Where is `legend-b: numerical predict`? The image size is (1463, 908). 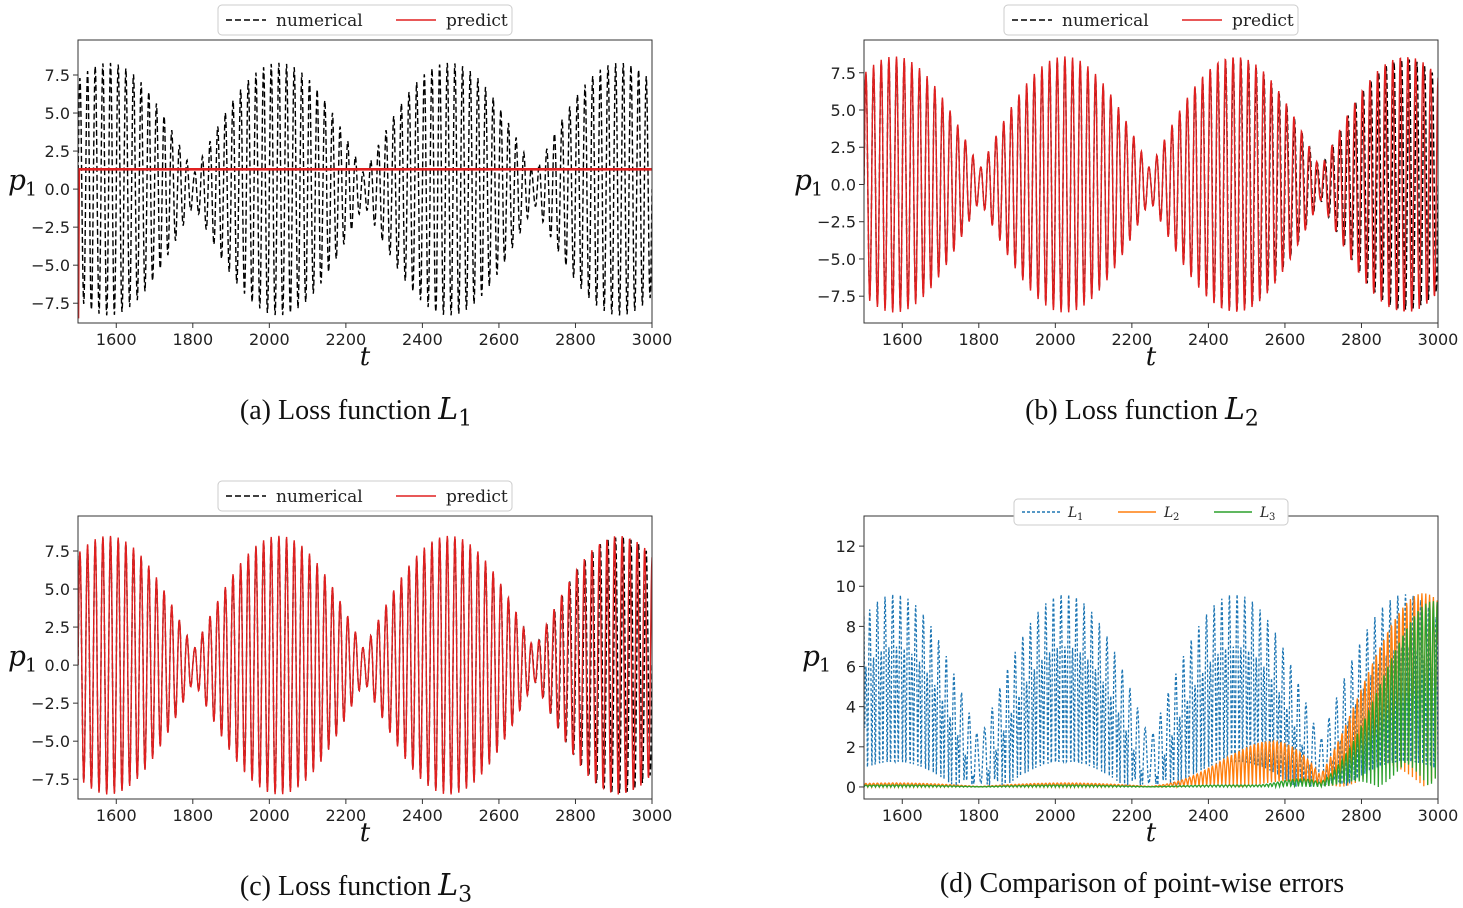 legend-b: numerical predict is located at coordinates (1151, 20).